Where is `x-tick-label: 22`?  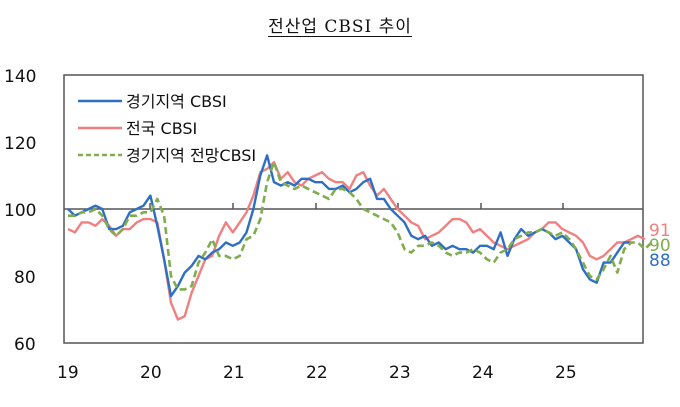 x-tick-label: 22 is located at coordinates (317, 373).